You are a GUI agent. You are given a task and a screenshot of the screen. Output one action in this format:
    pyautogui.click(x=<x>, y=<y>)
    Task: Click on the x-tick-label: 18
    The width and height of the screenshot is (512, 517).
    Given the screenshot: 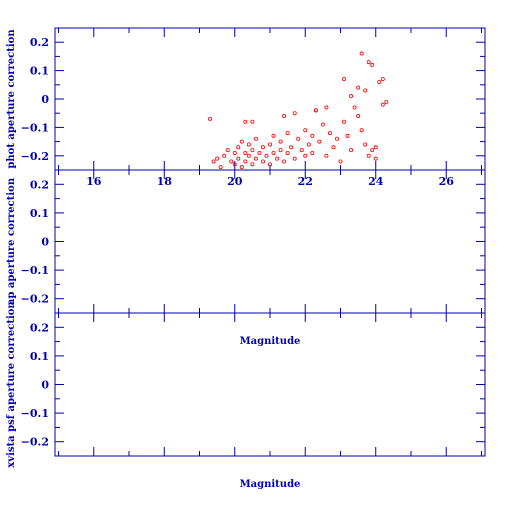 What is the action you would take?
    pyautogui.click(x=165, y=181)
    